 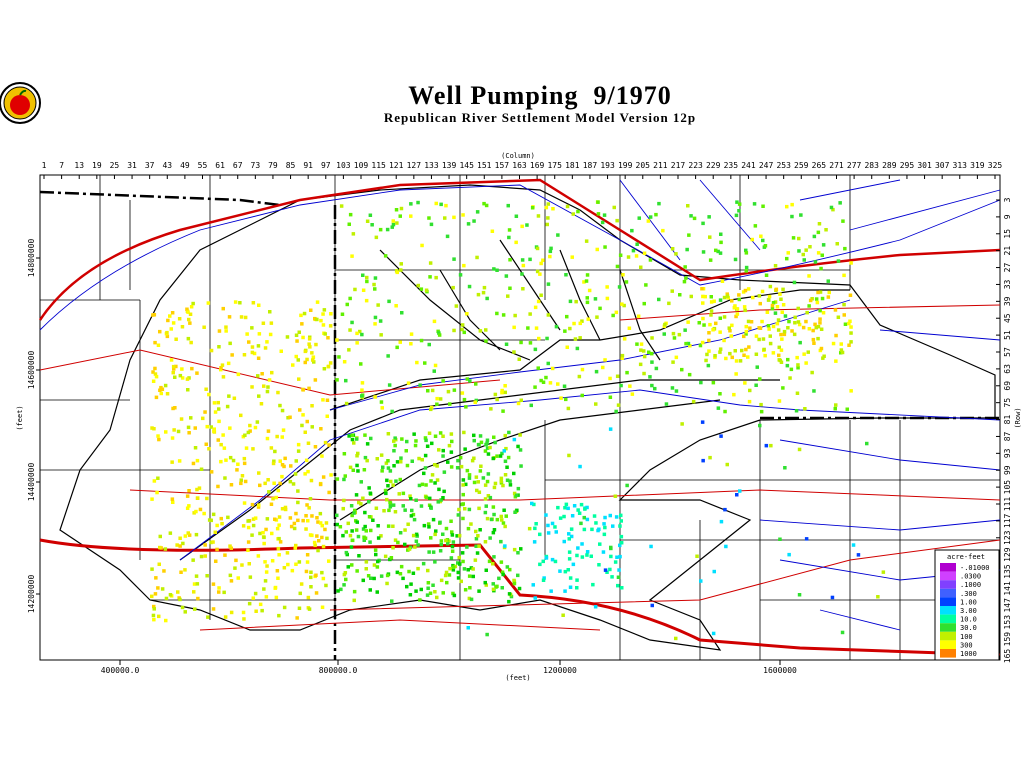 I want to click on column-label: 217, so click(x=678, y=165).